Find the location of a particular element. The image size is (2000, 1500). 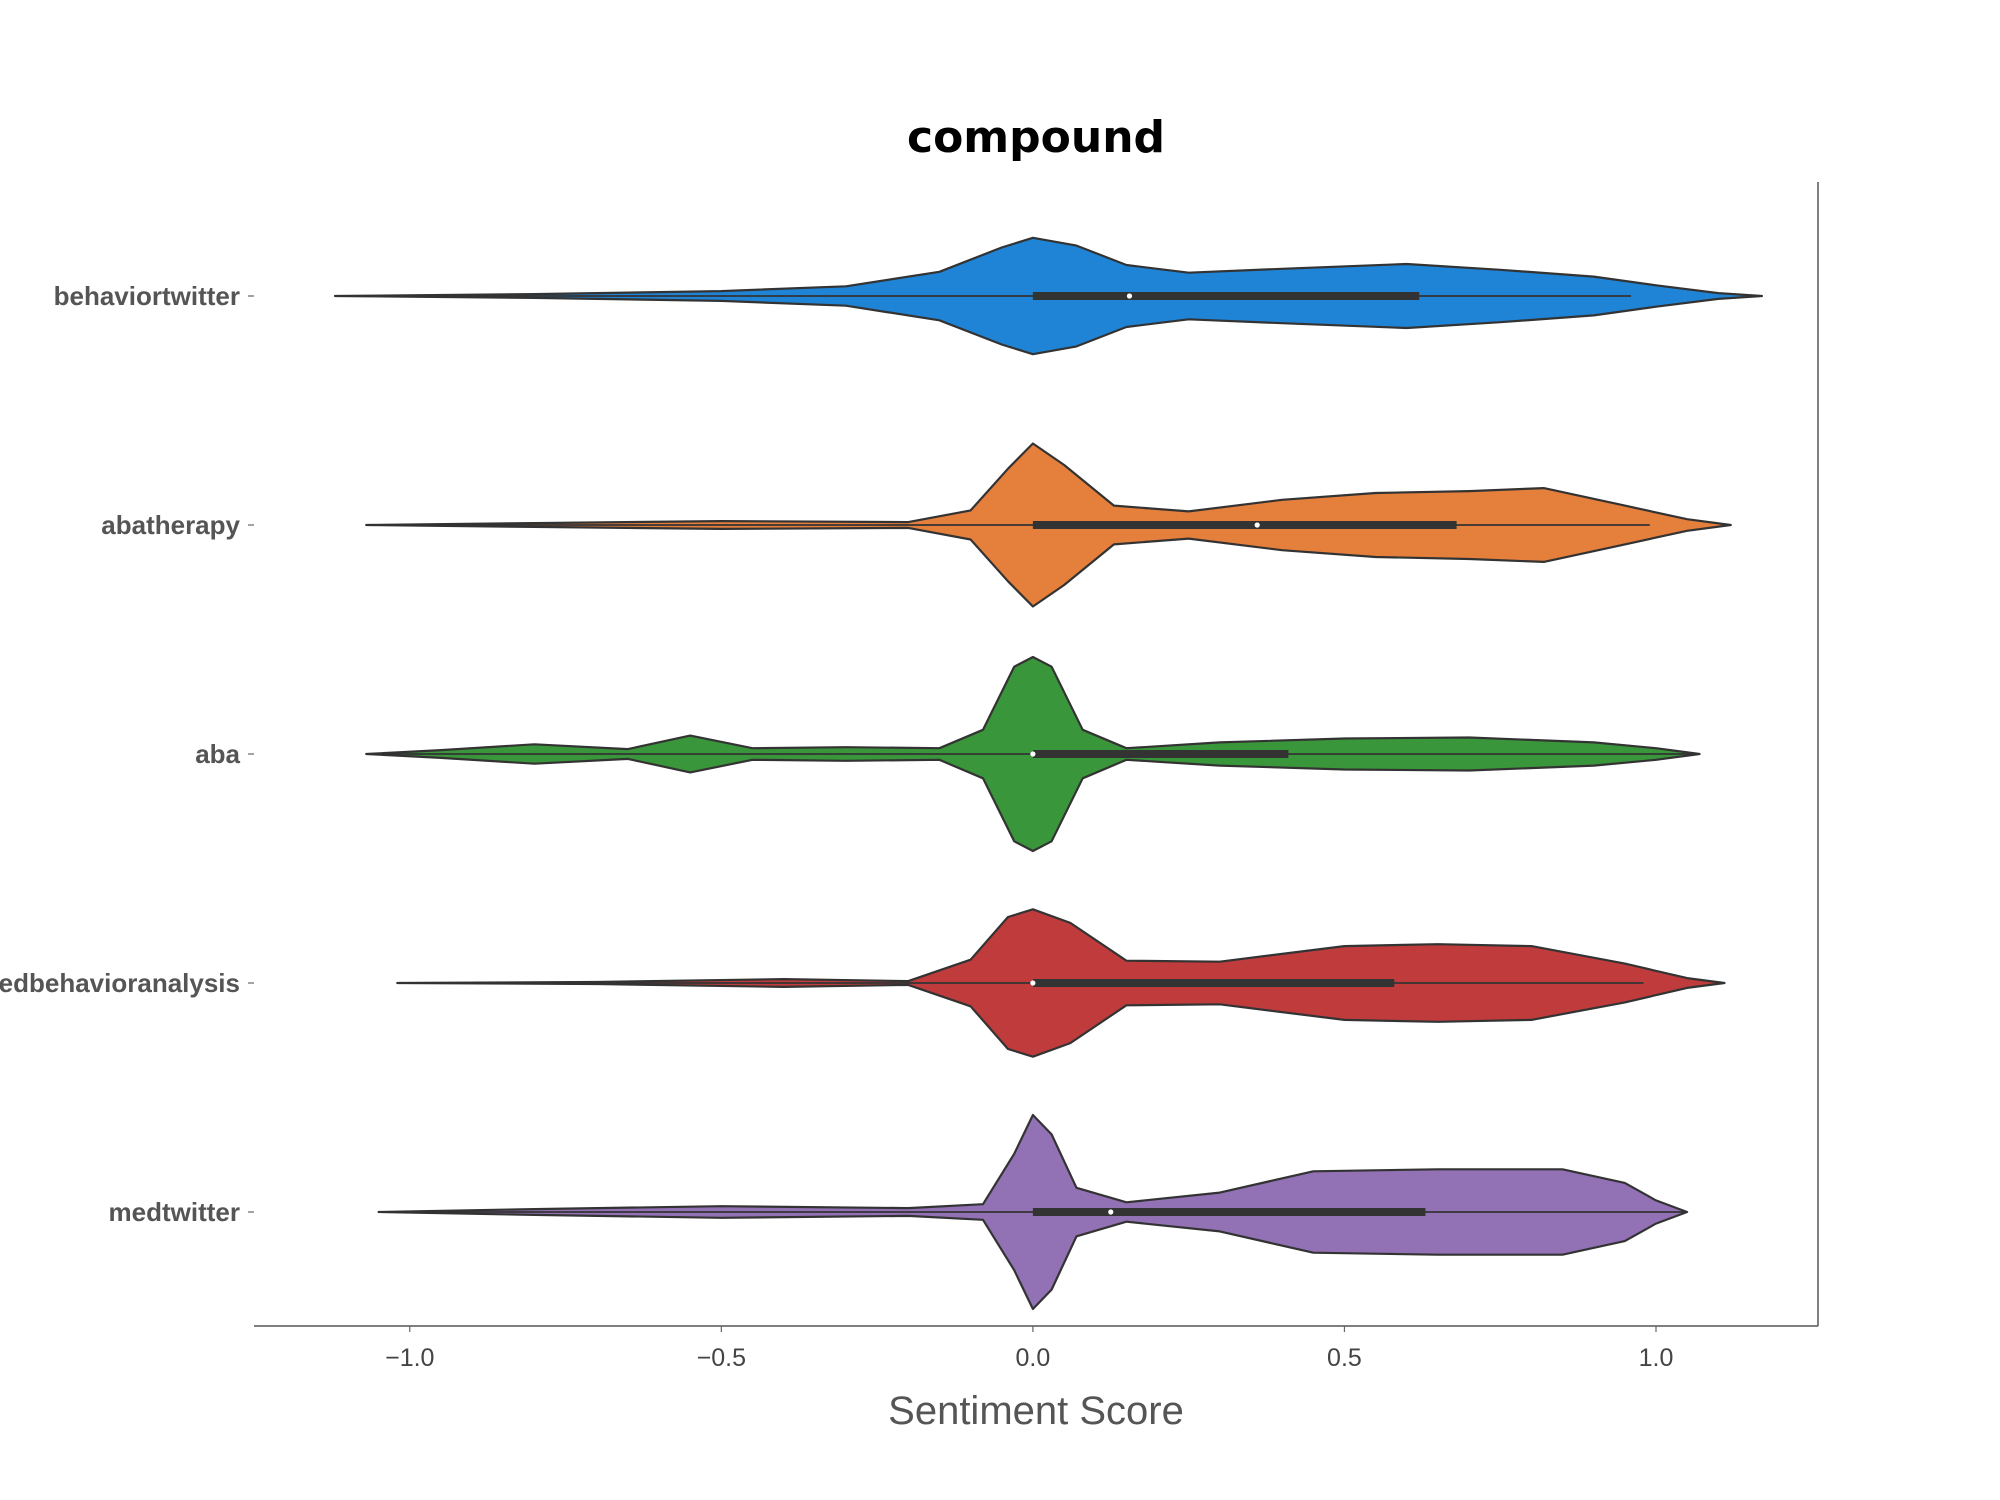

violin-appliedbehavioranalysis is located at coordinates (1061, 983).